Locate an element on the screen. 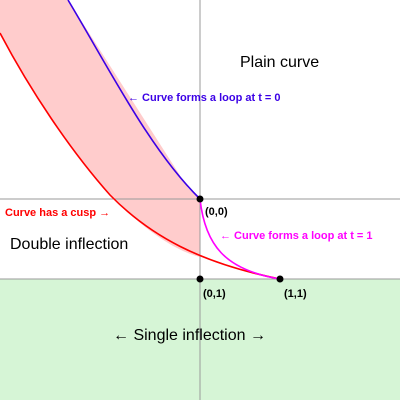  plain-curve-label: Plain curve is located at coordinates (279, 62).